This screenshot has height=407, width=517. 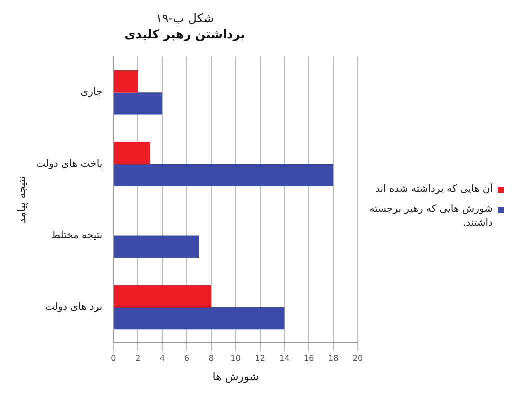 What do you see at coordinates (235, 359) in the screenshot?
I see `x-tick-label: 10` at bounding box center [235, 359].